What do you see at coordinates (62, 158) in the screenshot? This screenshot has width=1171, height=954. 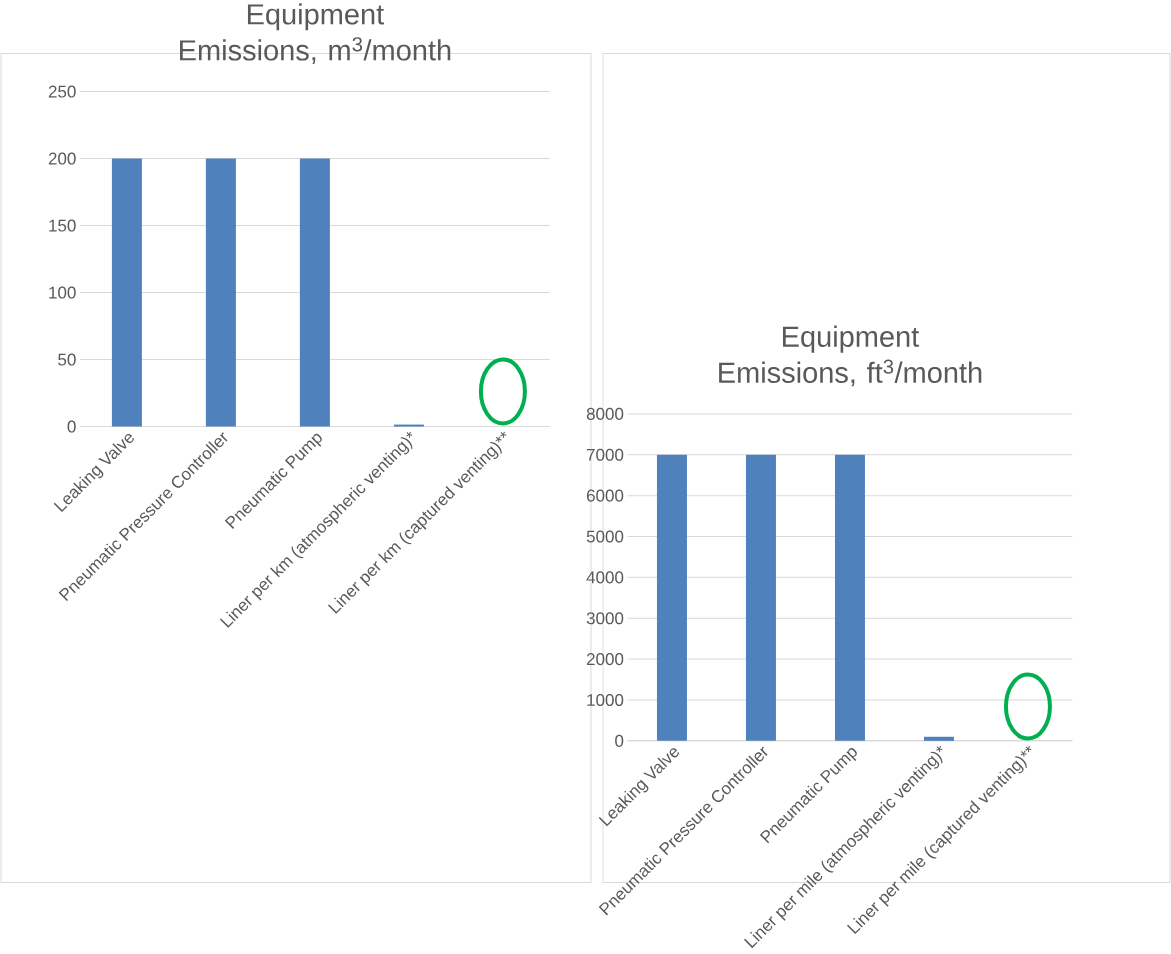 I see `y-tick-label: 200` at bounding box center [62, 158].